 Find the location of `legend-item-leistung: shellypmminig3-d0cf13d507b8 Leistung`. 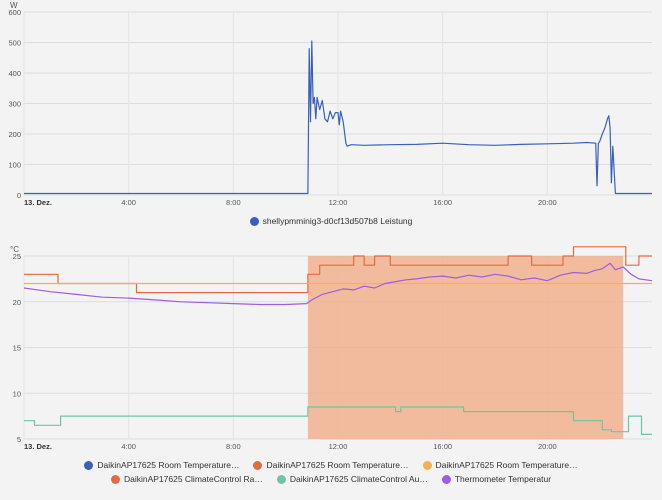

legend-item-leistung: shellypmminig3-d0cf13d507b8 Leistung is located at coordinates (331, 221).